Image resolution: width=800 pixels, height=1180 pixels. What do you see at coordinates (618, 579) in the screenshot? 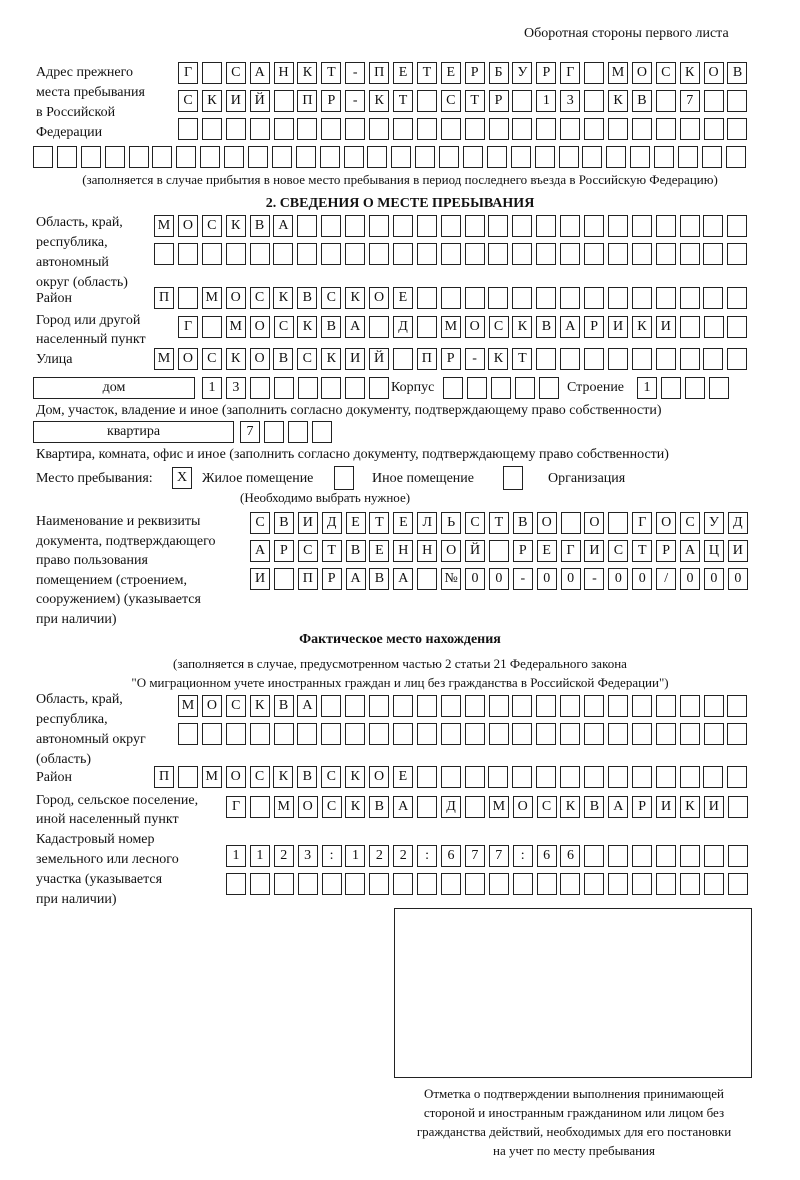
I see `char-cell: 0` at bounding box center [618, 579].